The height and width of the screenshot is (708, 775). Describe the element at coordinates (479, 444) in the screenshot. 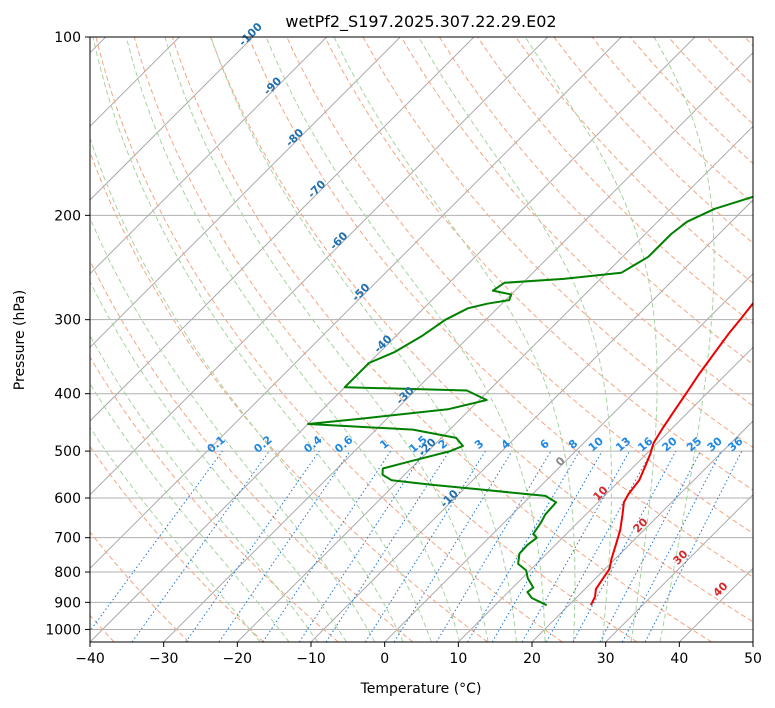

I see `mixing-ratio-label: 3` at that location.